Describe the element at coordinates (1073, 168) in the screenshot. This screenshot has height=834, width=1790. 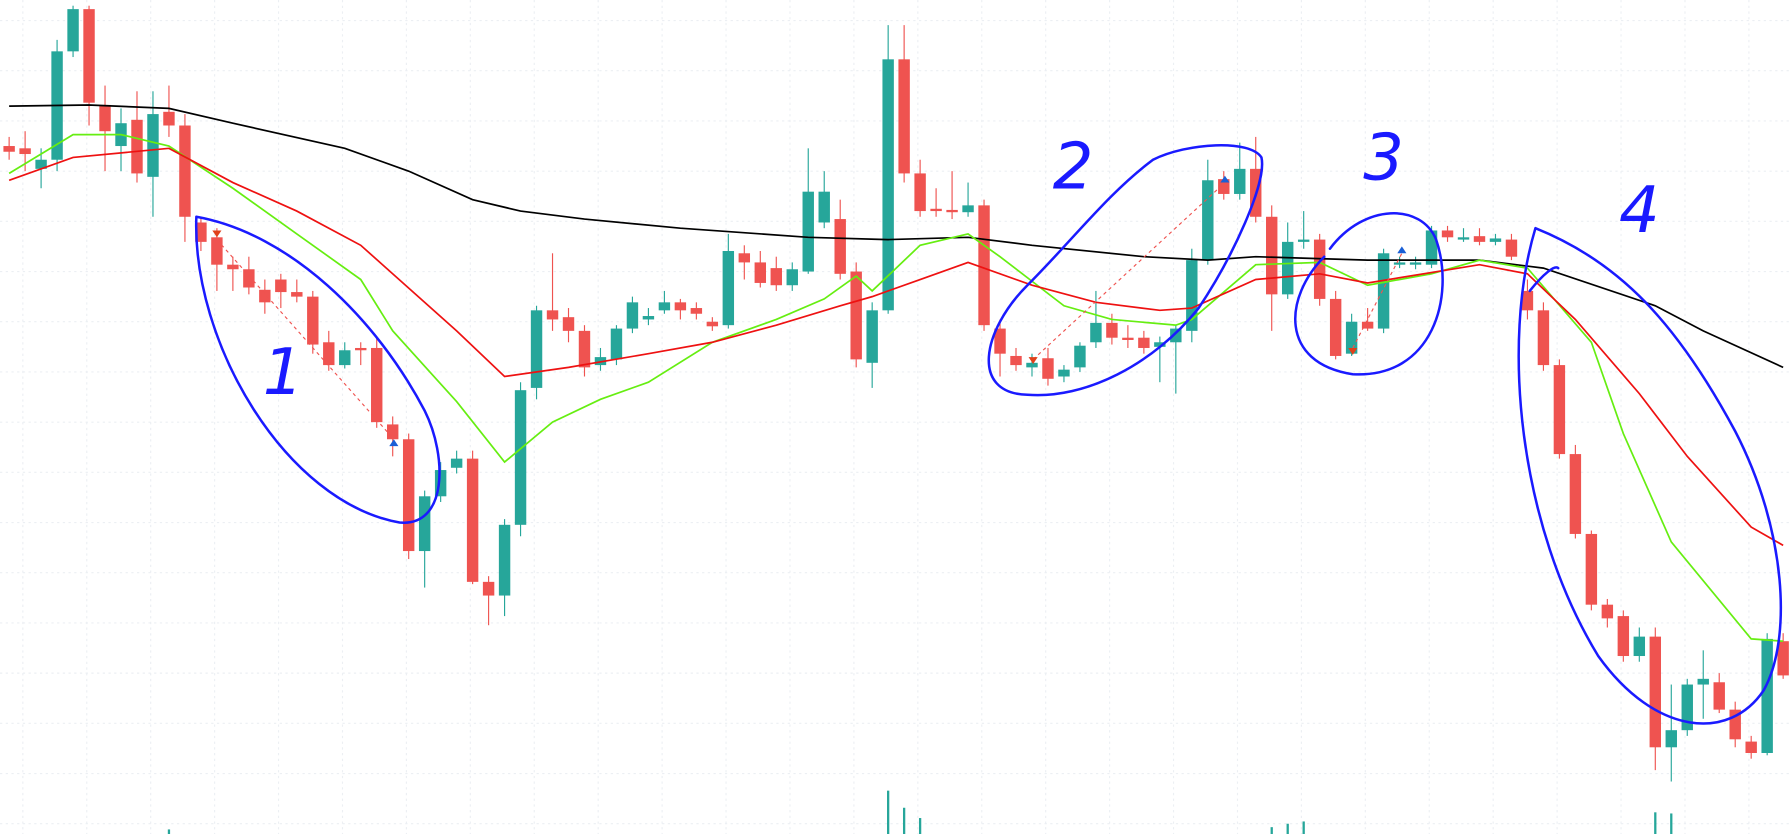
I see `annotation: 2` at that location.